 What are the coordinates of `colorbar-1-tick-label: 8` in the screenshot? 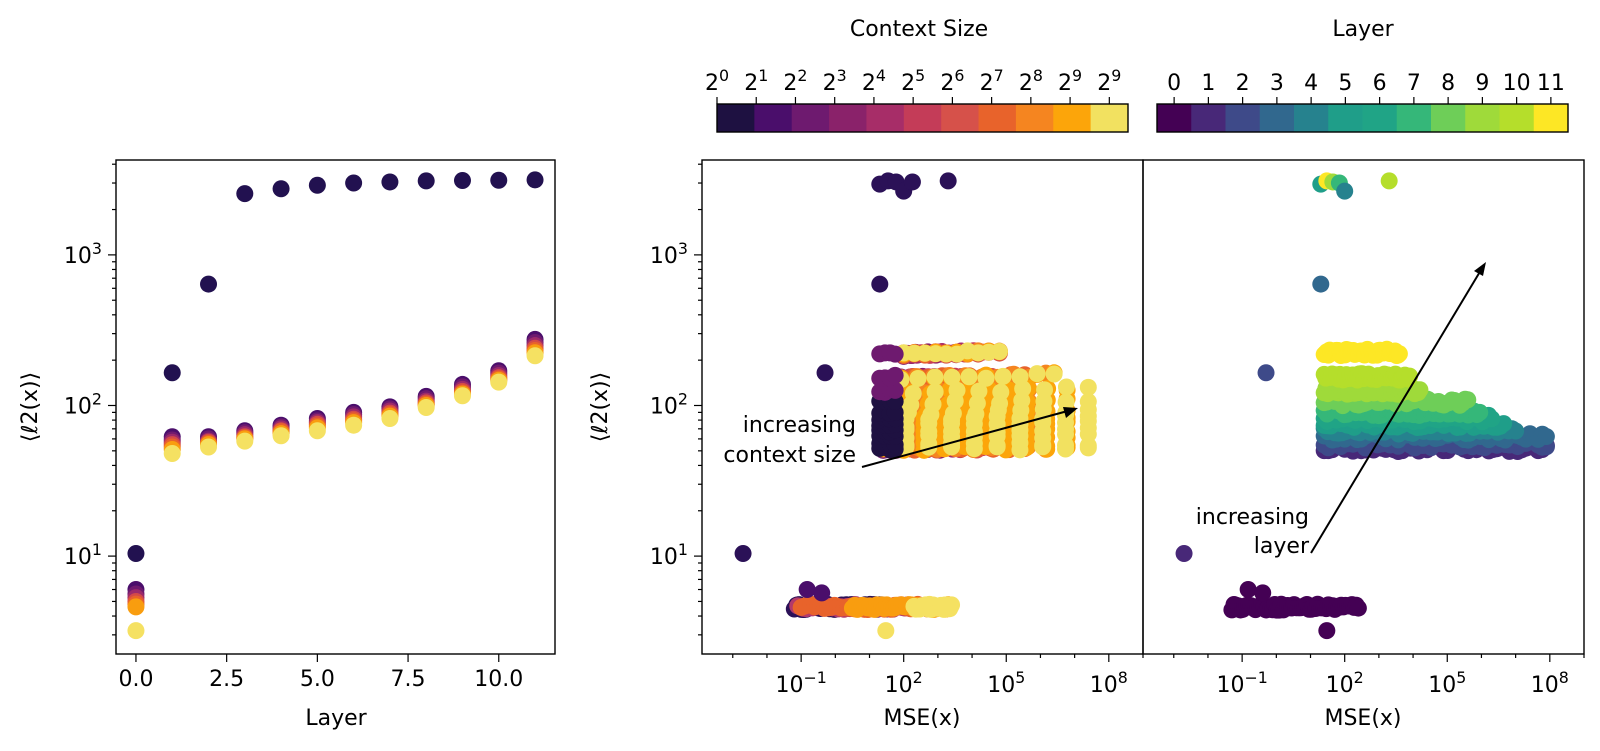 It's located at (1448, 83).